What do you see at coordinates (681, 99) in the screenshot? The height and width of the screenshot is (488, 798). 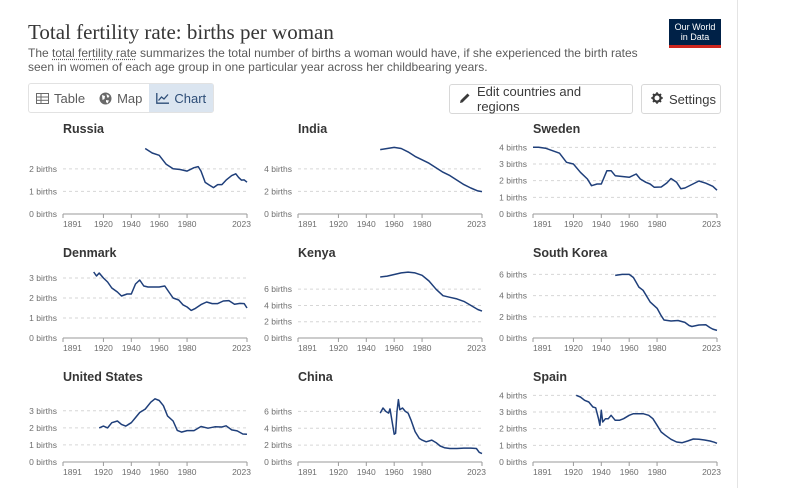 I see `settings-button: Settings` at bounding box center [681, 99].